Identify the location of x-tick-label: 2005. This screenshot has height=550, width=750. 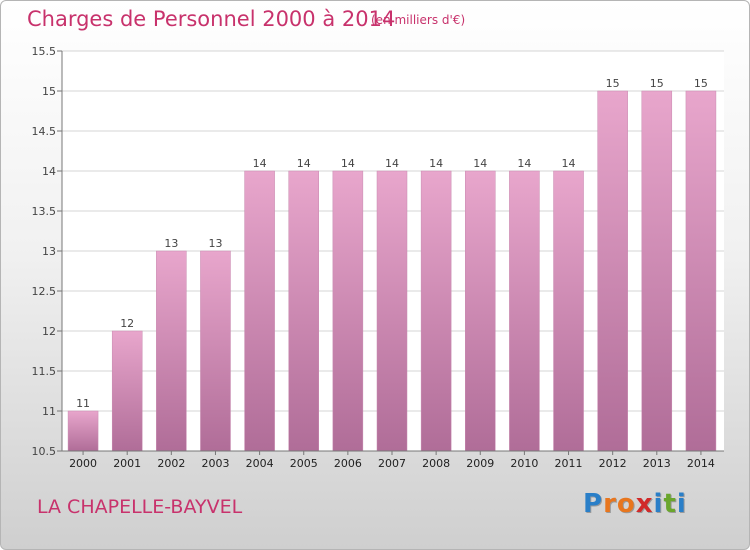
(304, 463).